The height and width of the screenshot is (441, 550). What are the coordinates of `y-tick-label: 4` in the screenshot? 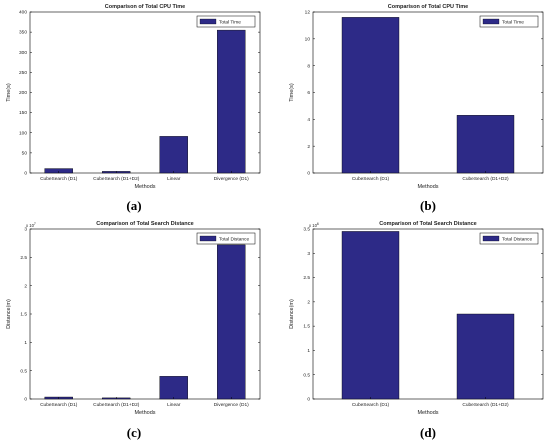 It's located at (308, 120).